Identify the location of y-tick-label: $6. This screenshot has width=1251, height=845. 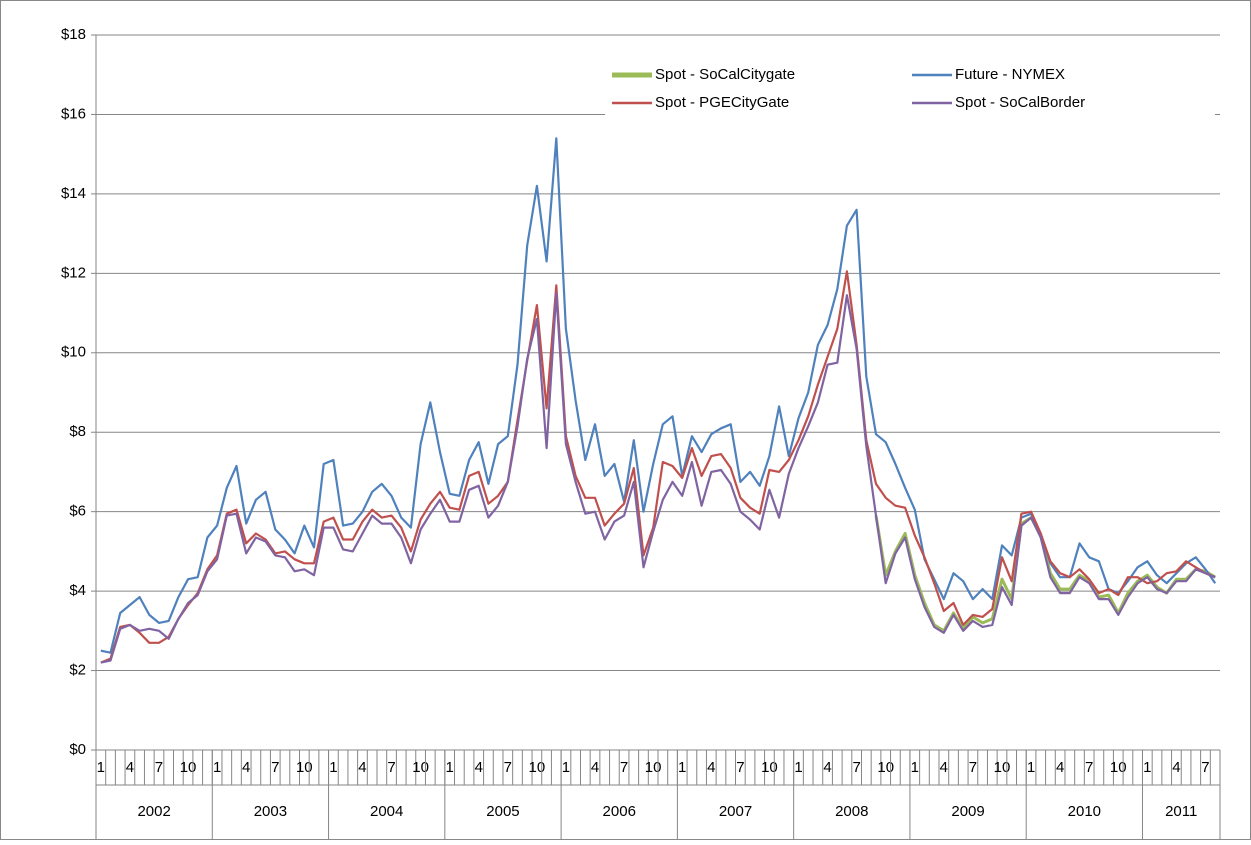
(77, 511).